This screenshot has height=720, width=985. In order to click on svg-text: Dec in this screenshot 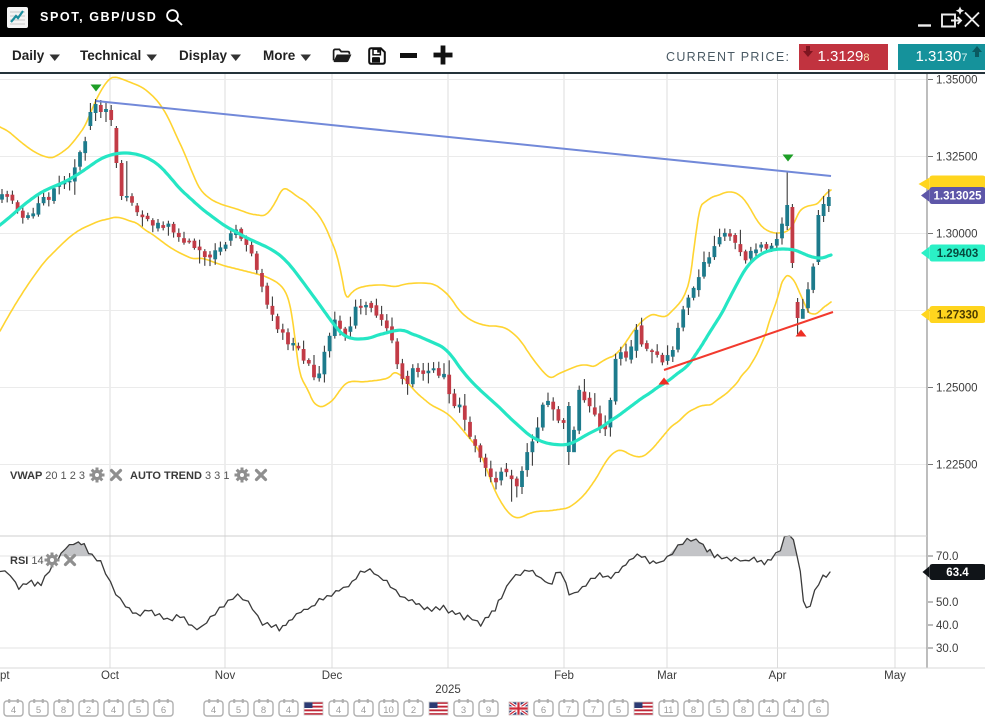, I will do `click(332, 676)`.